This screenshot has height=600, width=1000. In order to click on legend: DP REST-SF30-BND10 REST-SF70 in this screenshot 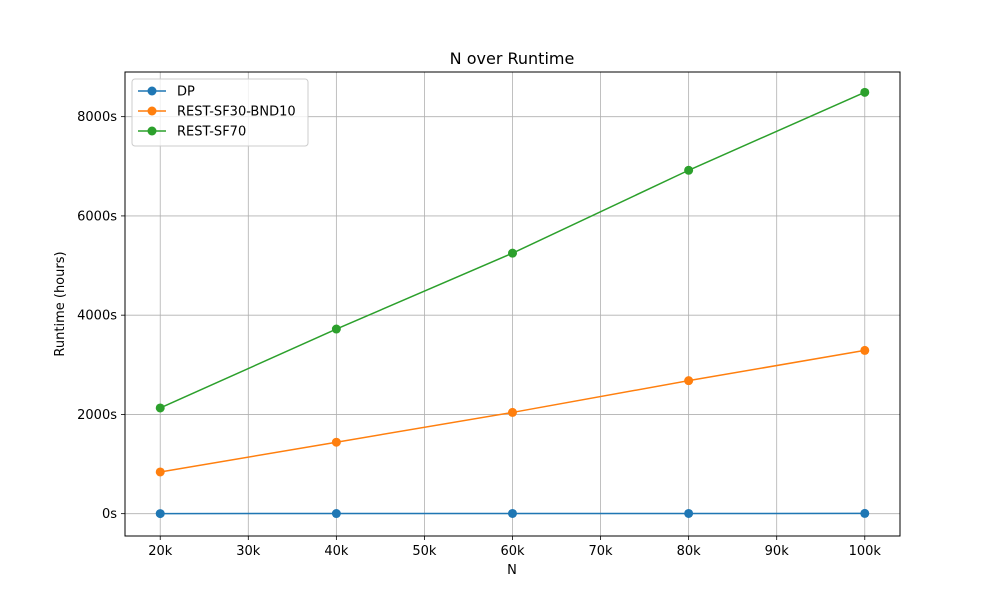, I will do `click(220, 112)`.